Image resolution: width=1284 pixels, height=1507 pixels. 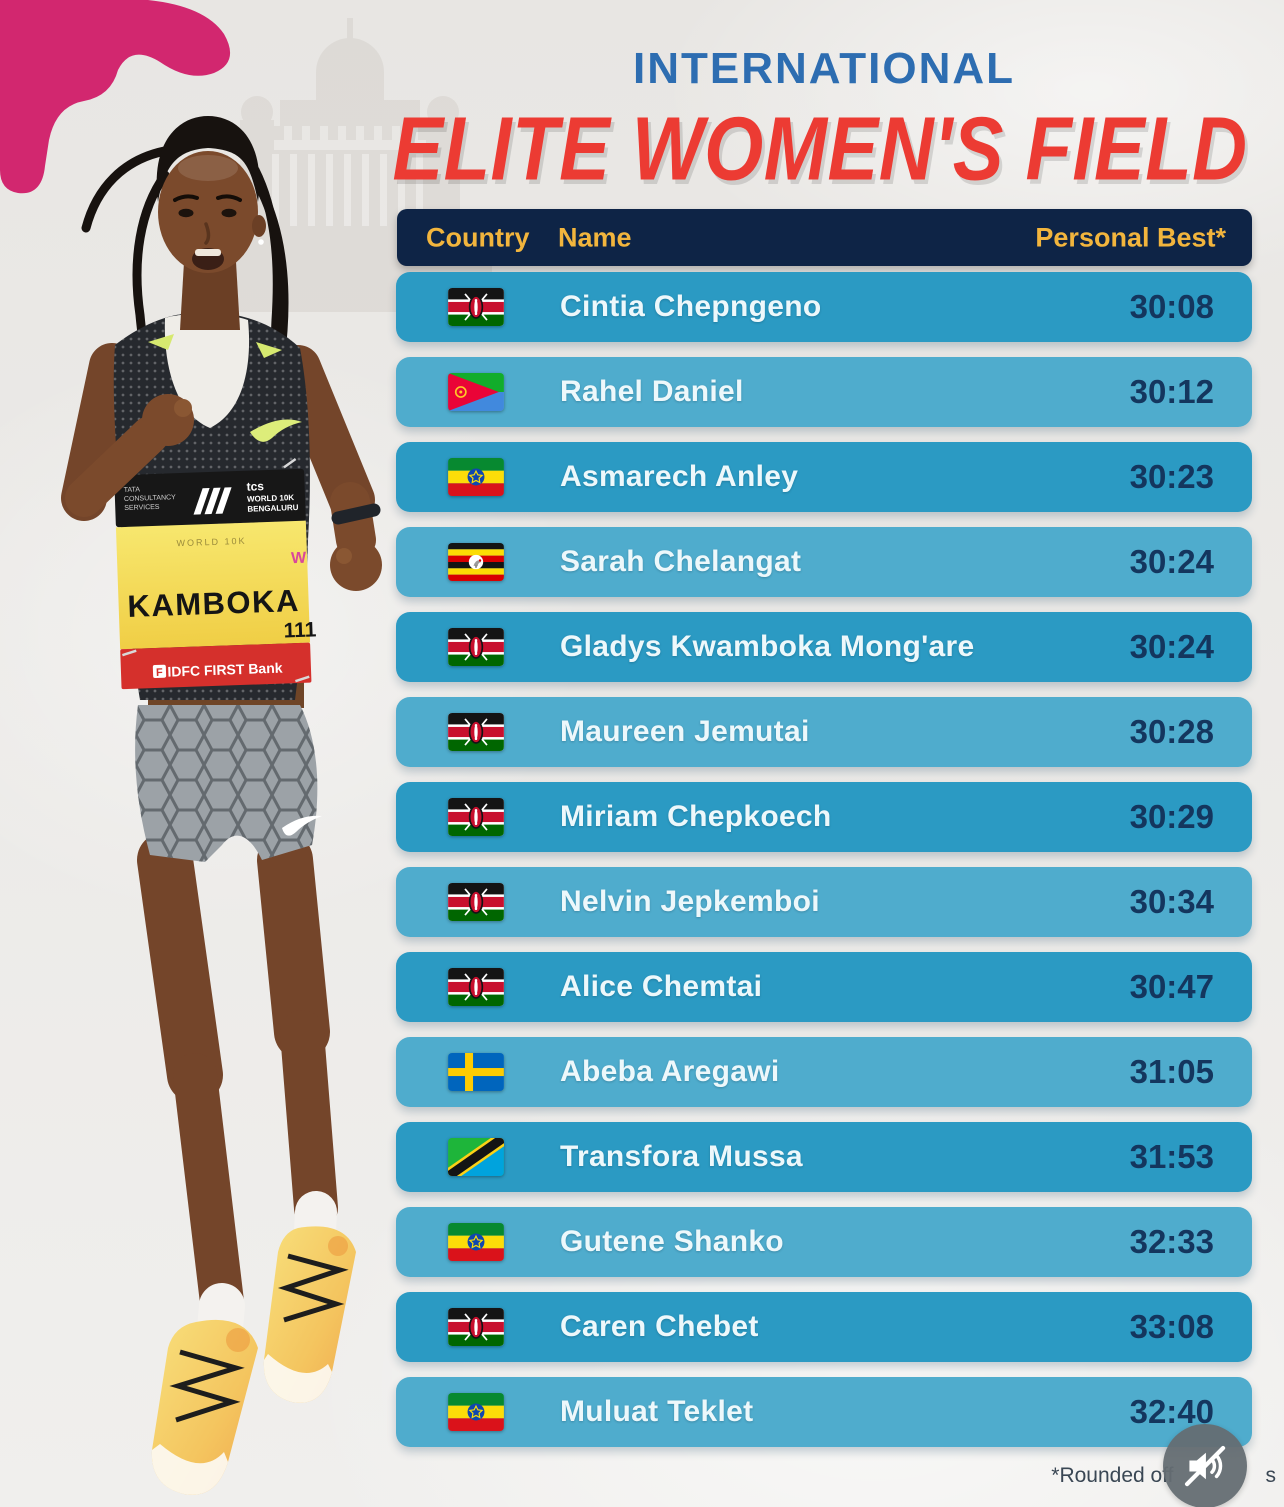 I want to click on muted-speaker-icon, so click(x=1205, y=1466).